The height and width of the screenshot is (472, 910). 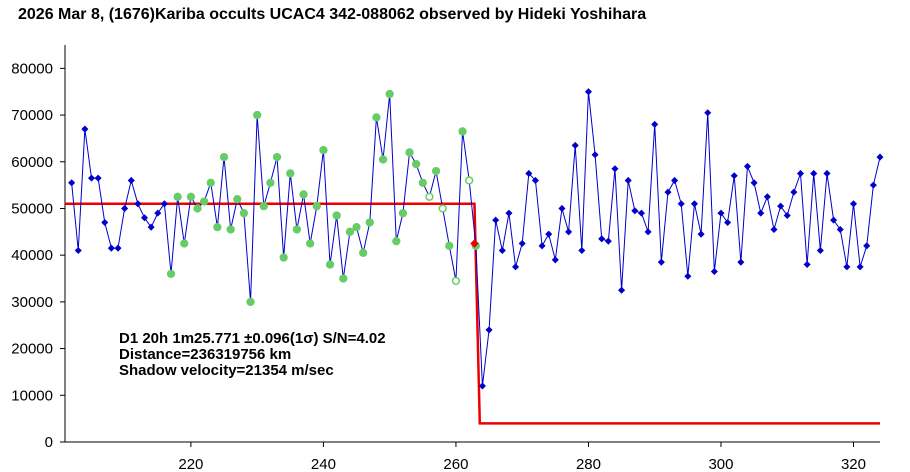 What do you see at coordinates (32, 68) in the screenshot?
I see `y-tick-label: 80000` at bounding box center [32, 68].